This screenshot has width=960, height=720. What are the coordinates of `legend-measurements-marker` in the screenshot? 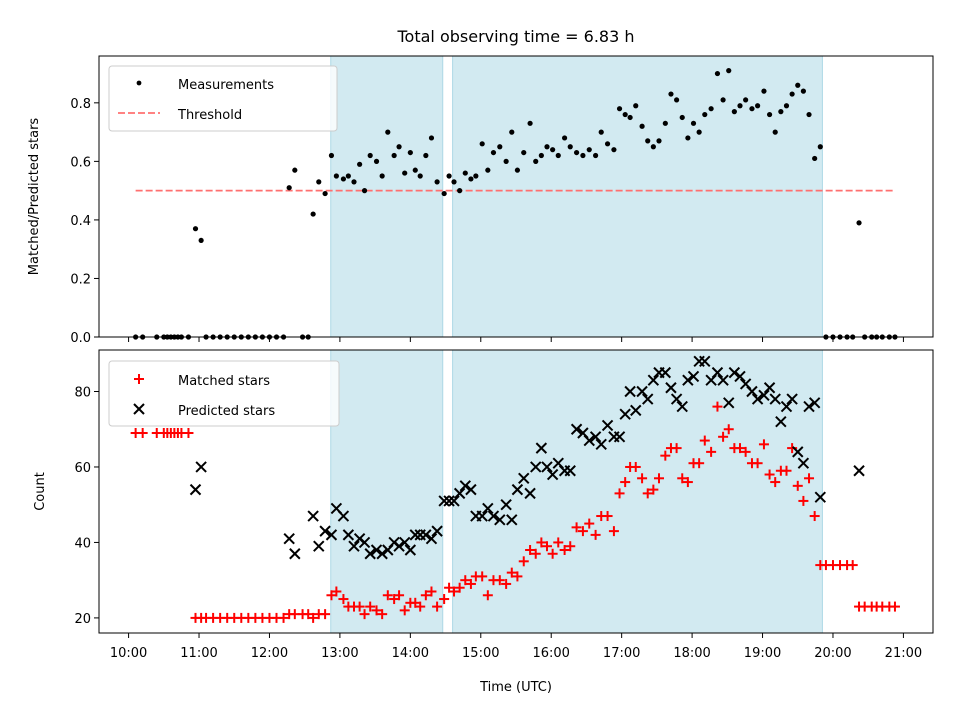 It's located at (139, 83).